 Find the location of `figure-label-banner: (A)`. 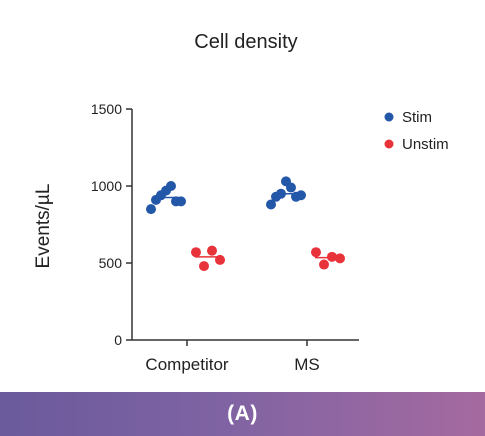

figure-label-banner: (A) is located at coordinates (242, 414).